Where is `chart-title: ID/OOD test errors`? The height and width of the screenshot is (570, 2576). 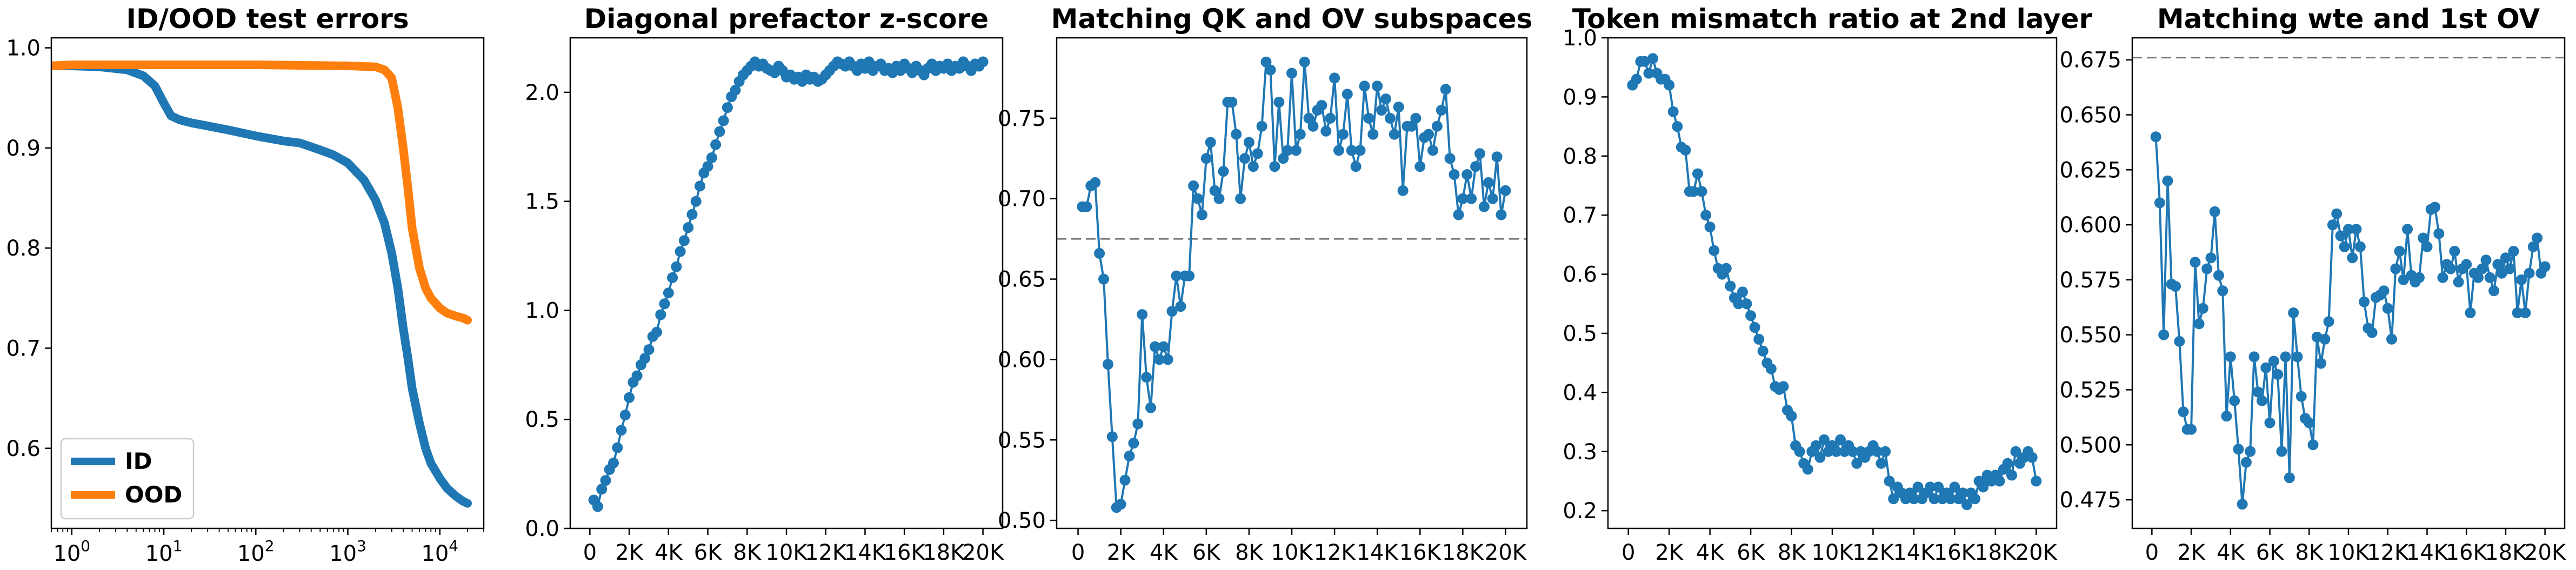
chart-title: ID/OOD test errors is located at coordinates (267, 19).